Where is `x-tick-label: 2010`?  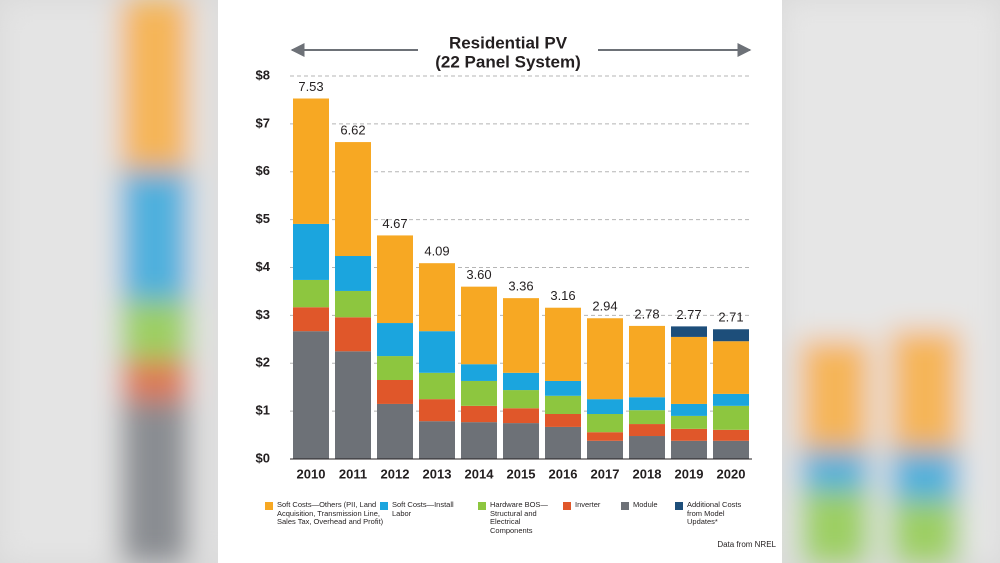
x-tick-label: 2010 is located at coordinates (311, 473).